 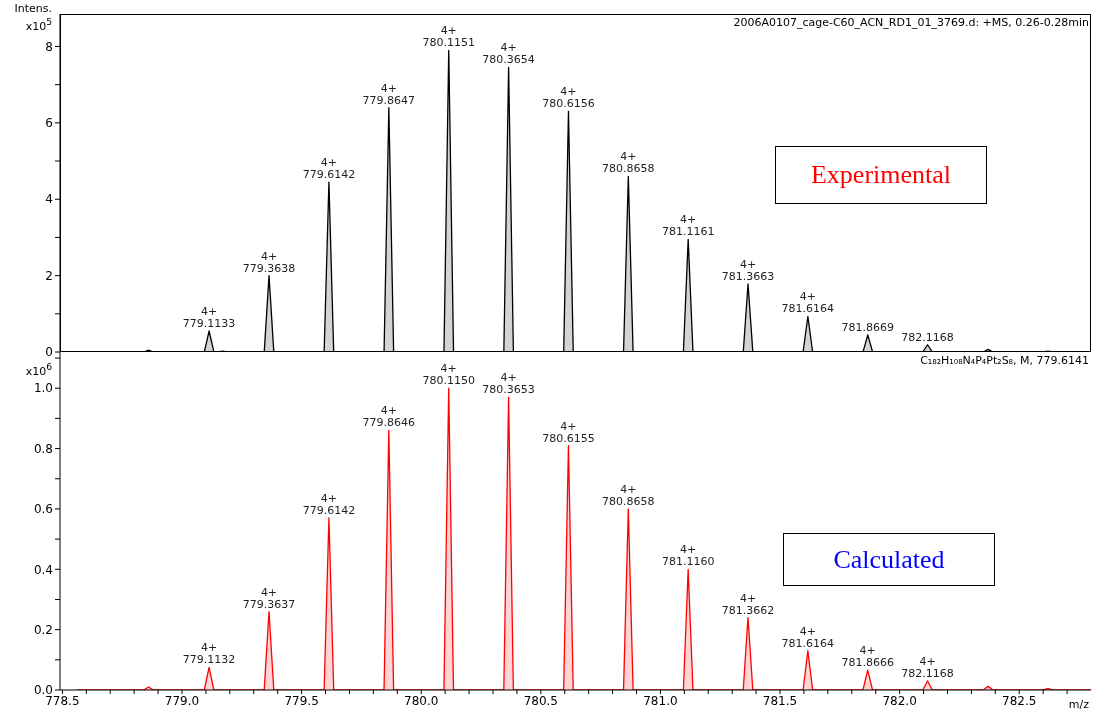 I want to click on annotation: 4+ 780.6156, so click(x=568, y=98).